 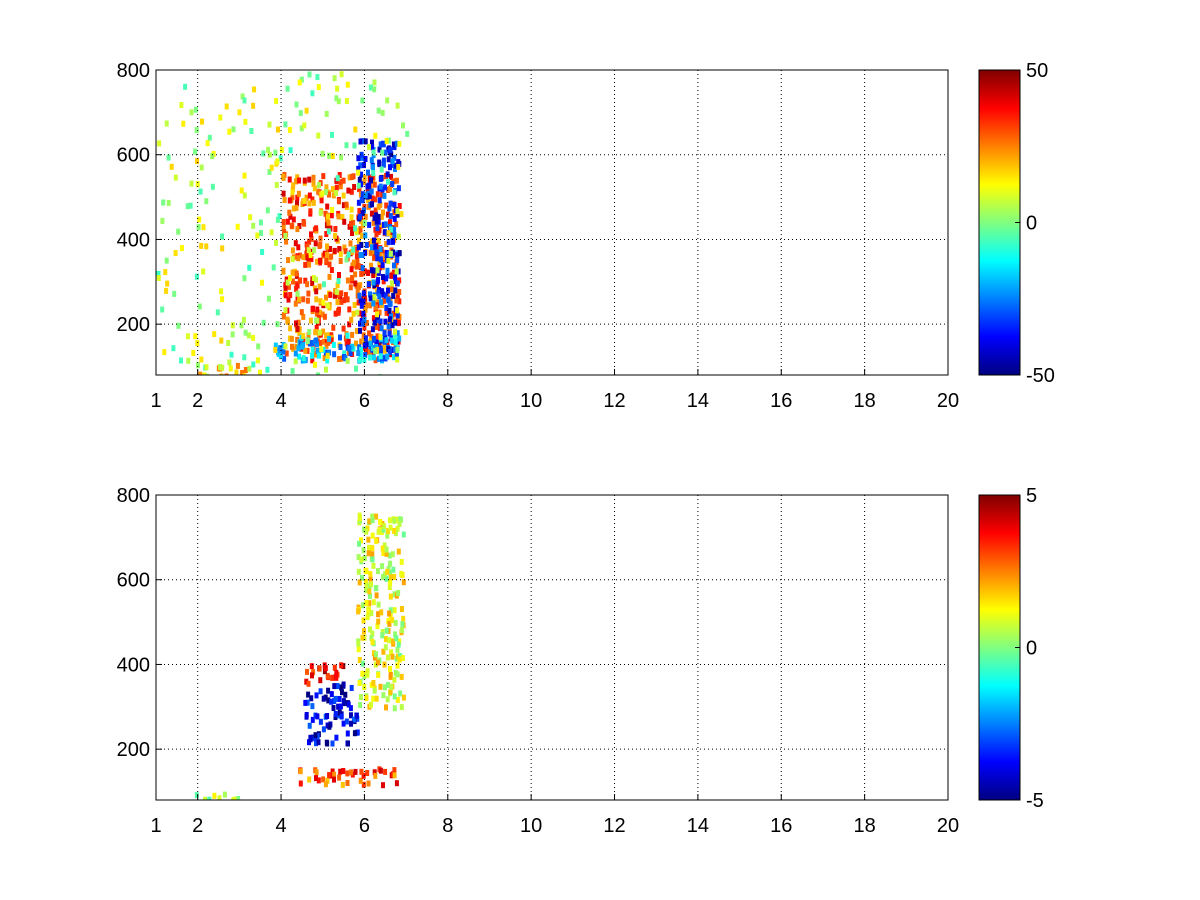 What do you see at coordinates (364, 401) in the screenshot?
I see `x-tick-label: 6` at bounding box center [364, 401].